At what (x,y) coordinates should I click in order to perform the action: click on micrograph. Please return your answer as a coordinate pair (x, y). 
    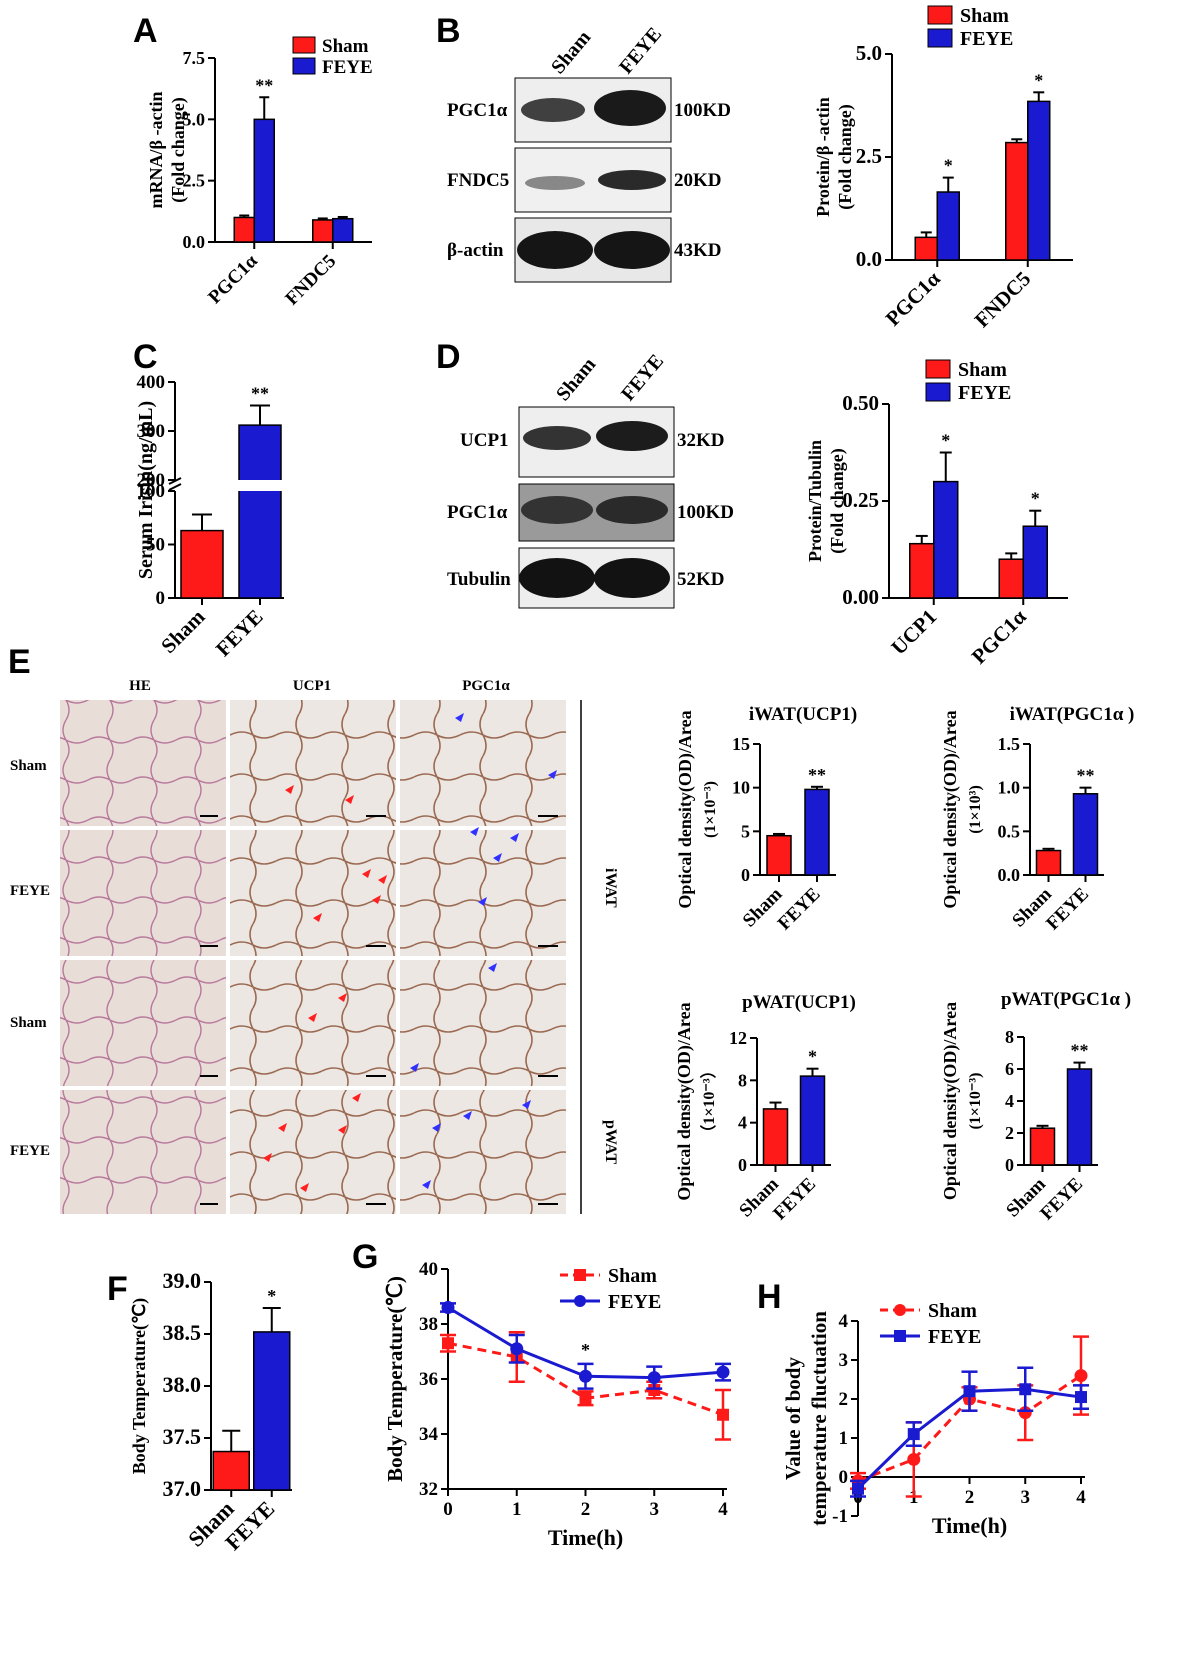
    Looking at the image, I should click on (313, 763).